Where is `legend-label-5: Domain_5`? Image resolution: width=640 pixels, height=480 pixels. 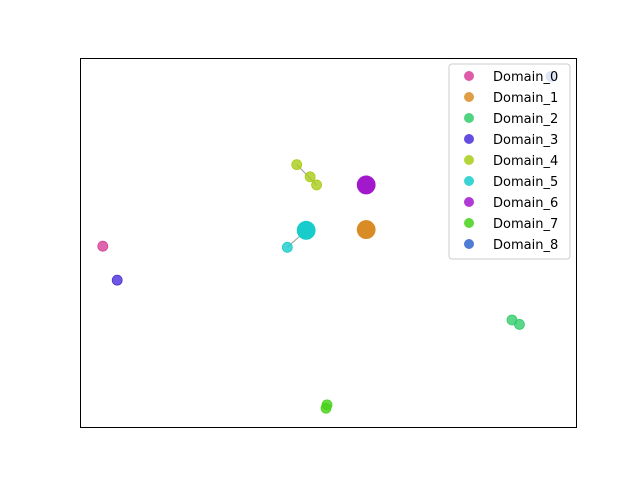 legend-label-5: Domain_5 is located at coordinates (525, 182).